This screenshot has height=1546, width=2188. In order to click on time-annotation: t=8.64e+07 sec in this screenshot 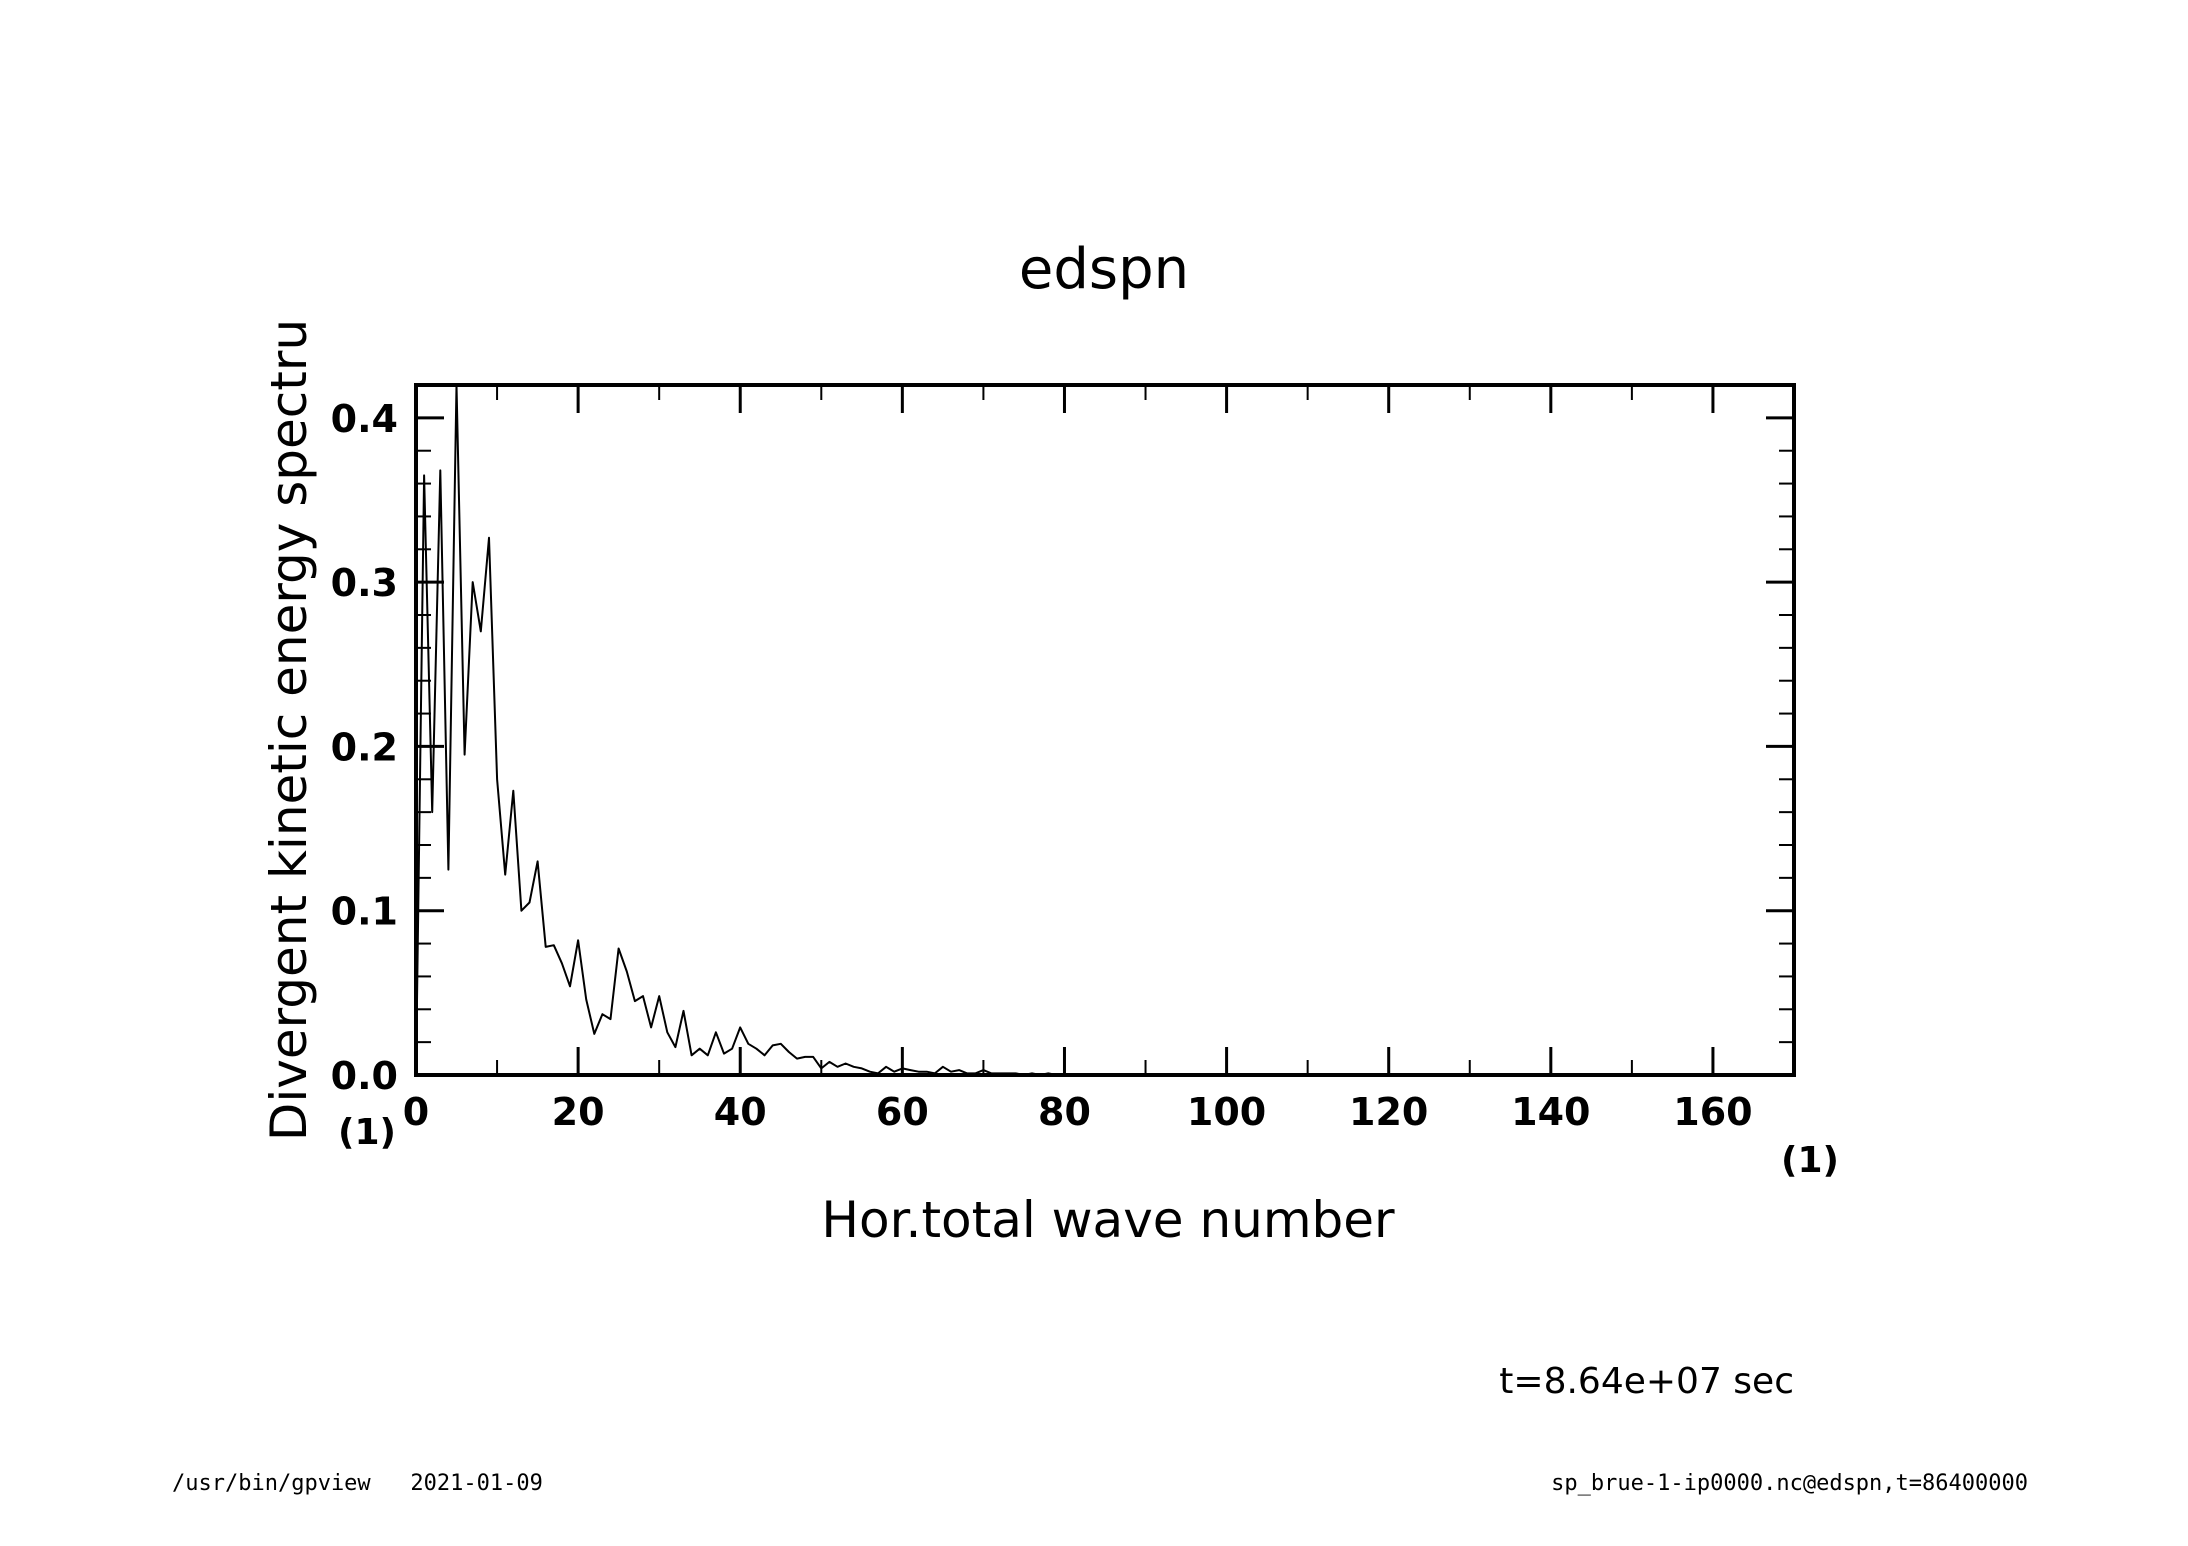, I will do `click(1646, 1381)`.